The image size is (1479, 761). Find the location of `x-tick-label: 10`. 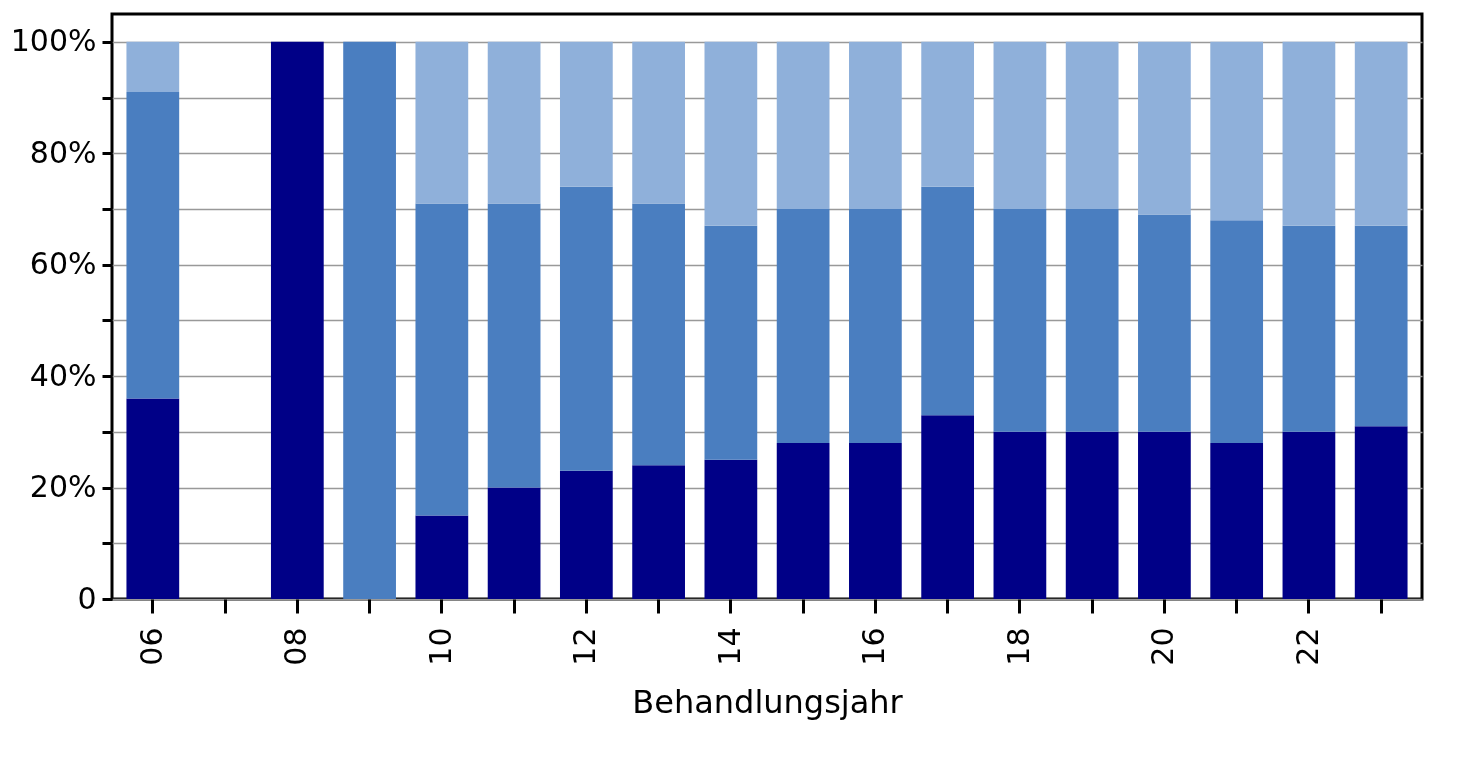

x-tick-label: 10 is located at coordinates (440, 646).